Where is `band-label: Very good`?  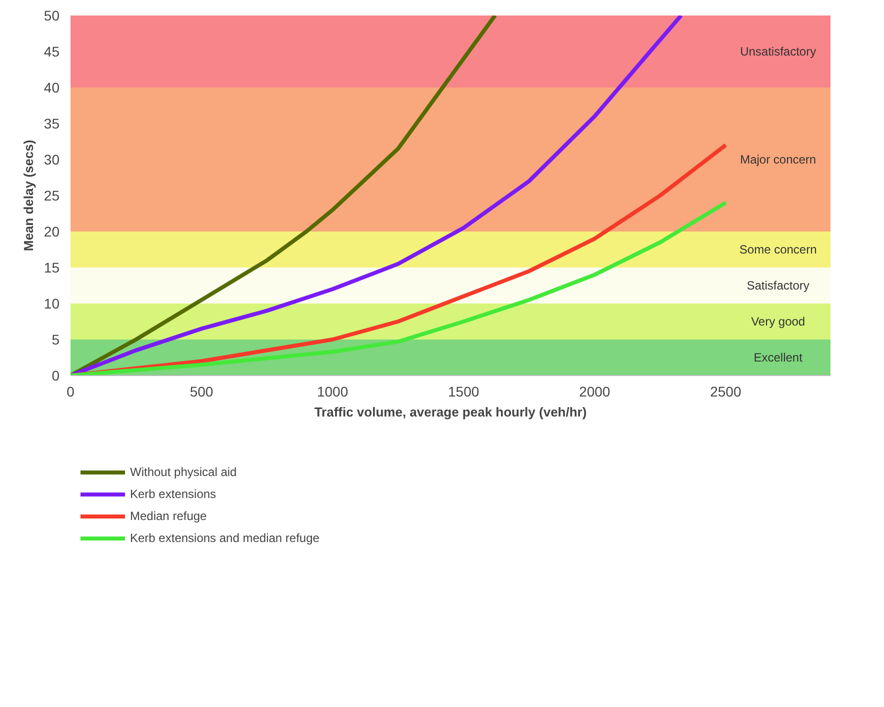
band-label: Very good is located at coordinates (778, 321).